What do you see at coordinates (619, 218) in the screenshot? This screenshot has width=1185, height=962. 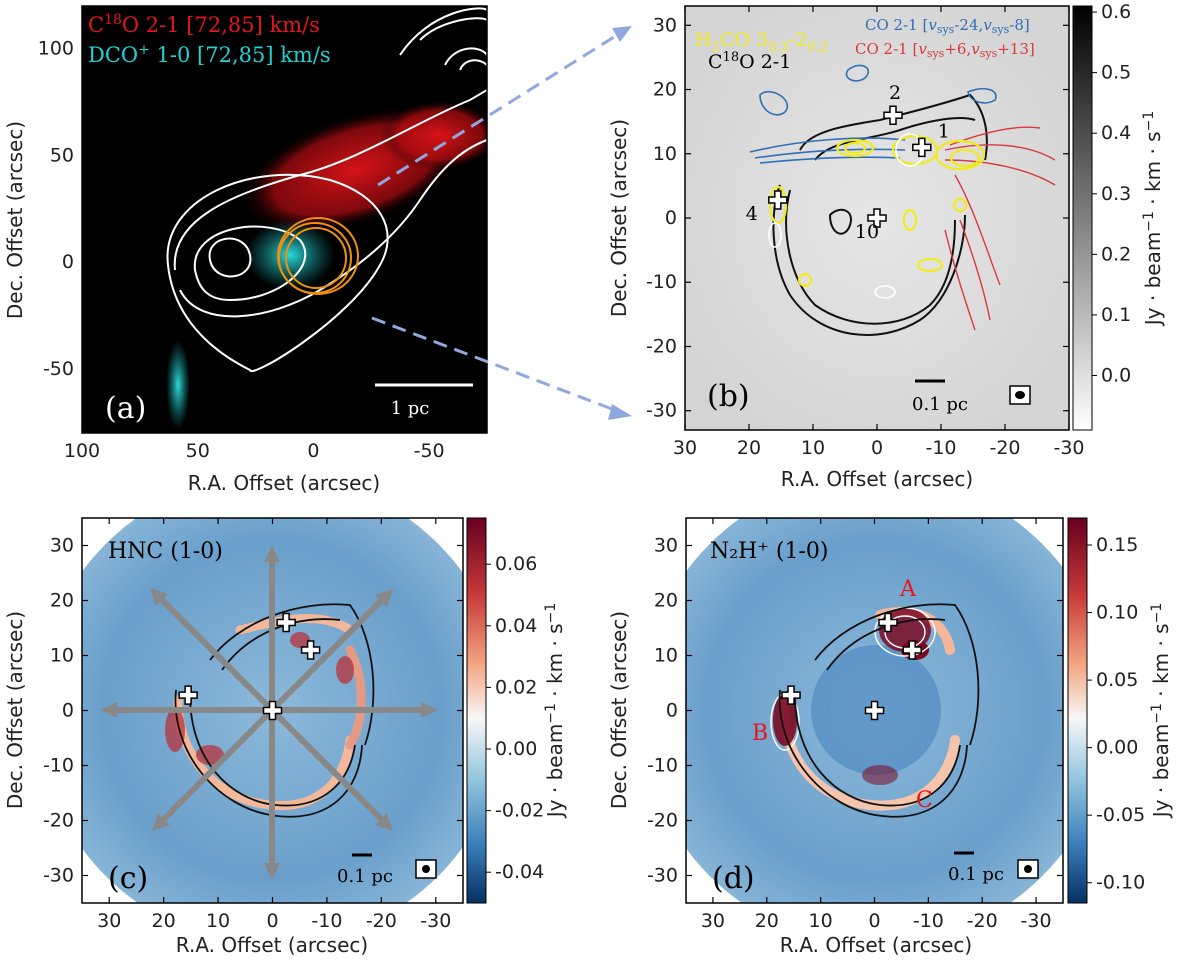 I see `ylabel-b: Dec. Offset (arcsec)` at bounding box center [619, 218].